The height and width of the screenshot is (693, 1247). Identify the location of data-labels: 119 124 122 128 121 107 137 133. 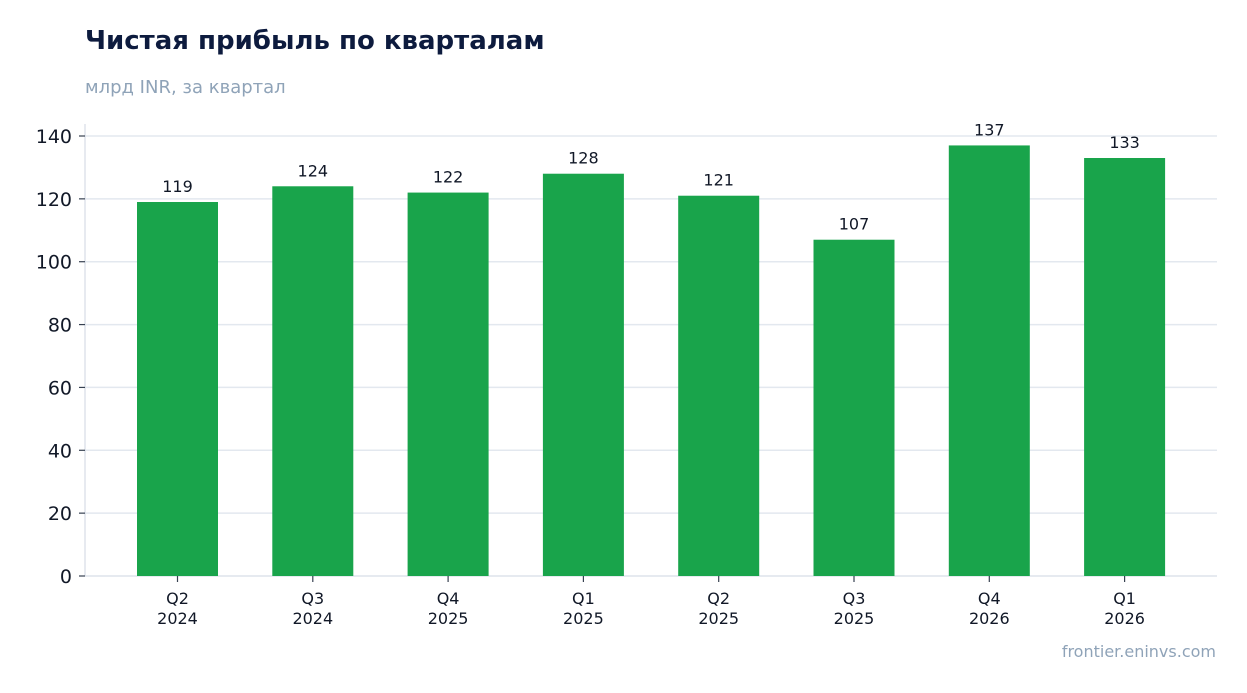
(651, 176).